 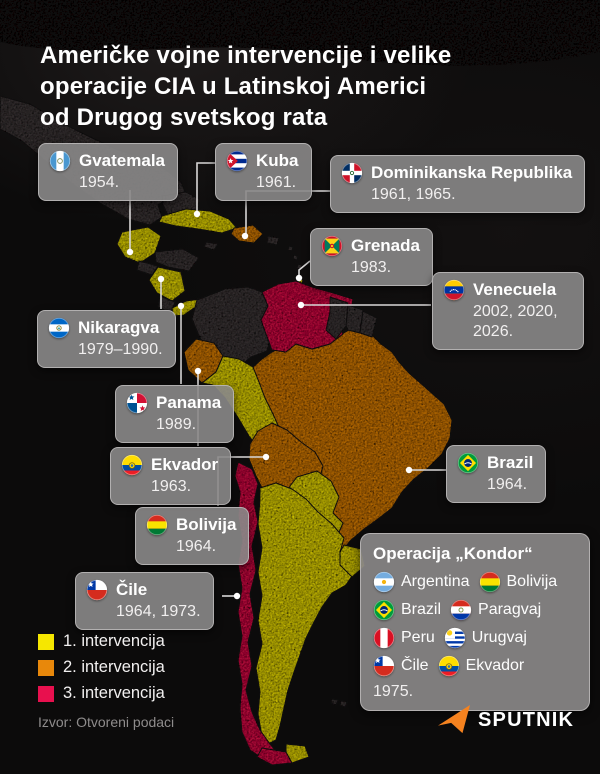 I want to click on country-name: Venecuela, so click(x=515, y=289).